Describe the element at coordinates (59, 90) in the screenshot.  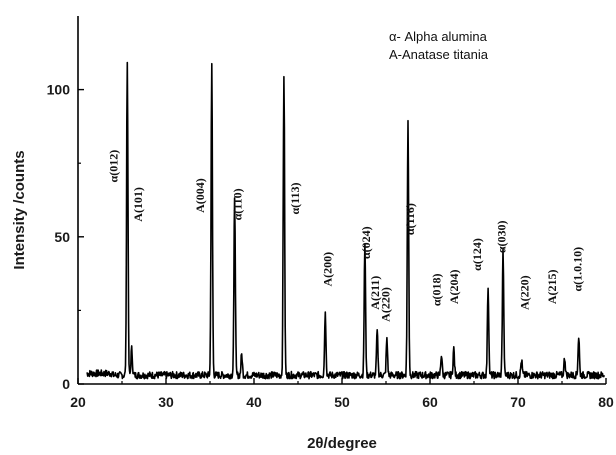
I see `y-tick-label: 100` at that location.